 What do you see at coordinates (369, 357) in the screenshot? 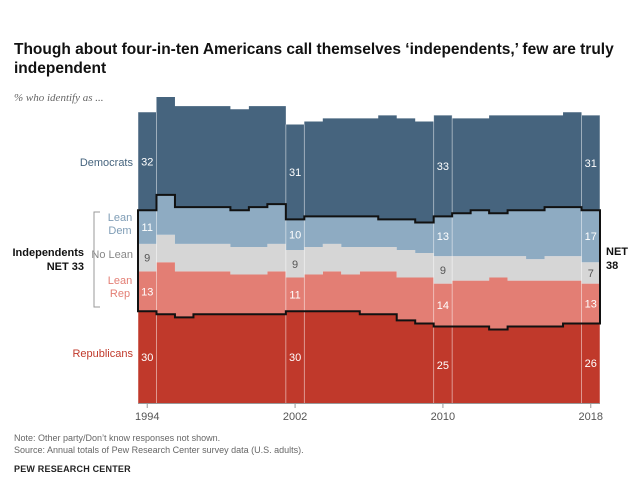
I see `area-republicans` at bounding box center [369, 357].